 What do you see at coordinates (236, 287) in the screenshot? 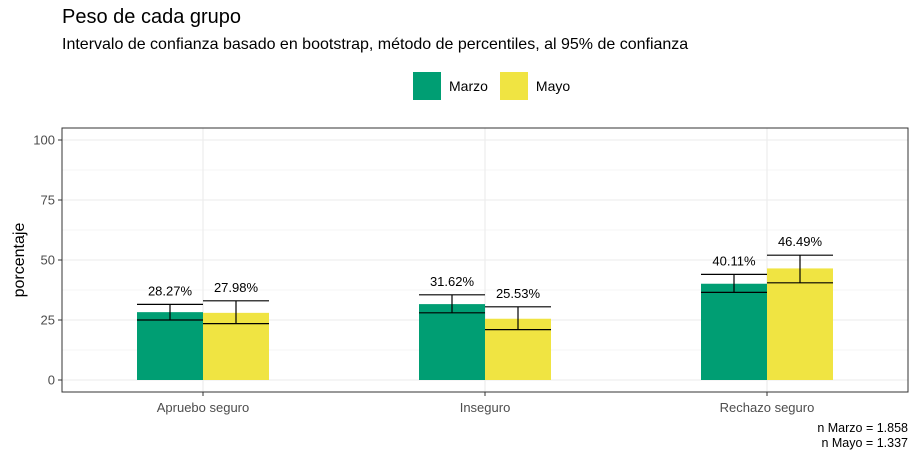
I see `data-label: 27.98%` at bounding box center [236, 287].